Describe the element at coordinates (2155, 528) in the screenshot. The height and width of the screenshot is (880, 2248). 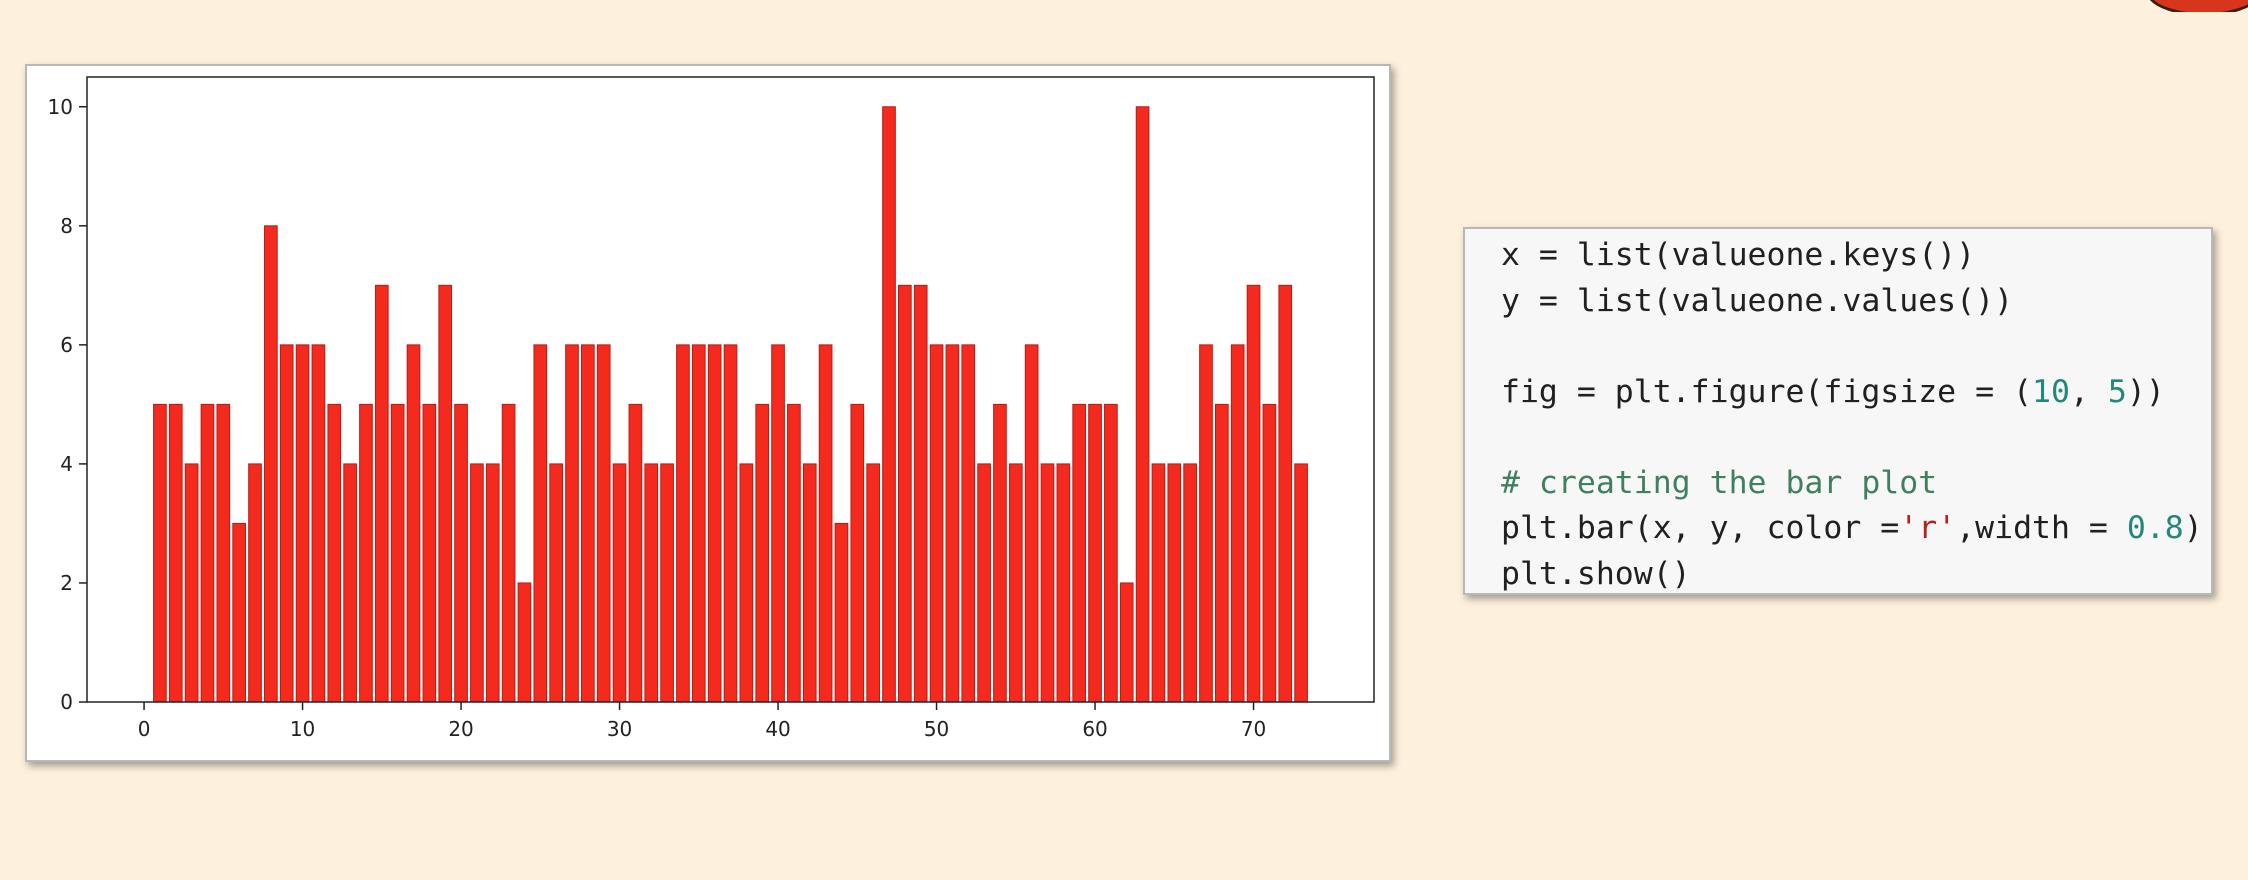
I see `code-token: 0.8` at that location.